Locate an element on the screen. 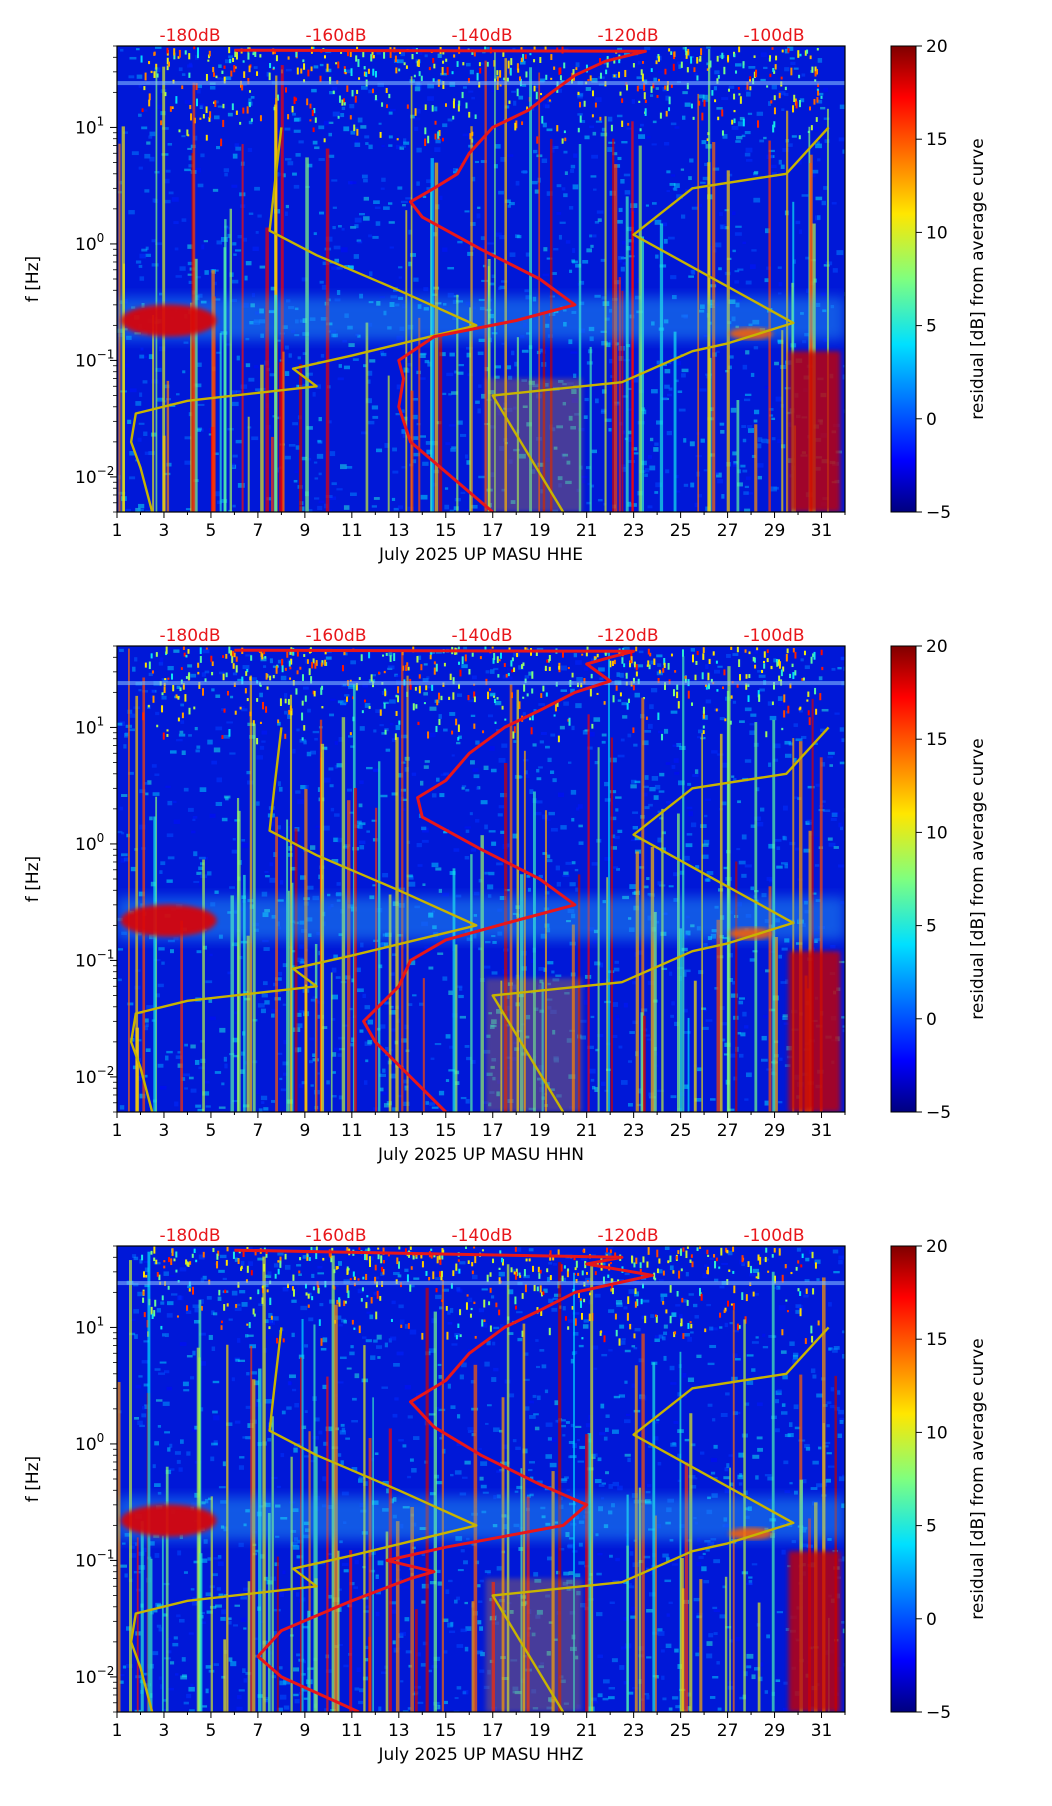 The image size is (1052, 1806). colorbar is located at coordinates (903, 879).